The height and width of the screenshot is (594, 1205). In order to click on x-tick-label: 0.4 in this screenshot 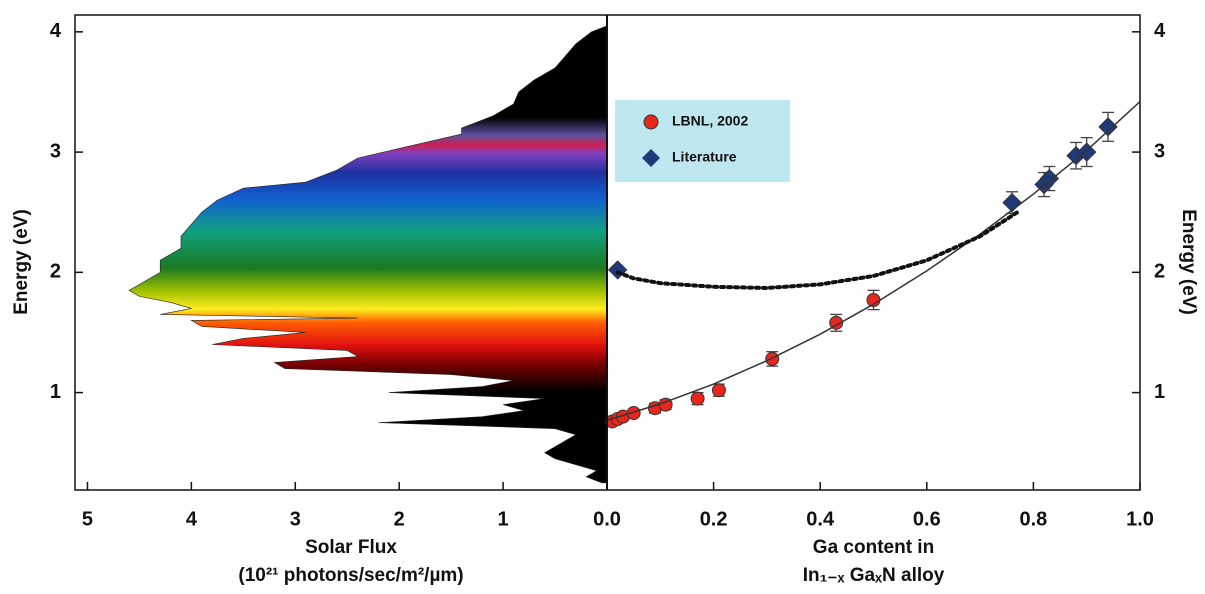, I will do `click(820, 519)`.